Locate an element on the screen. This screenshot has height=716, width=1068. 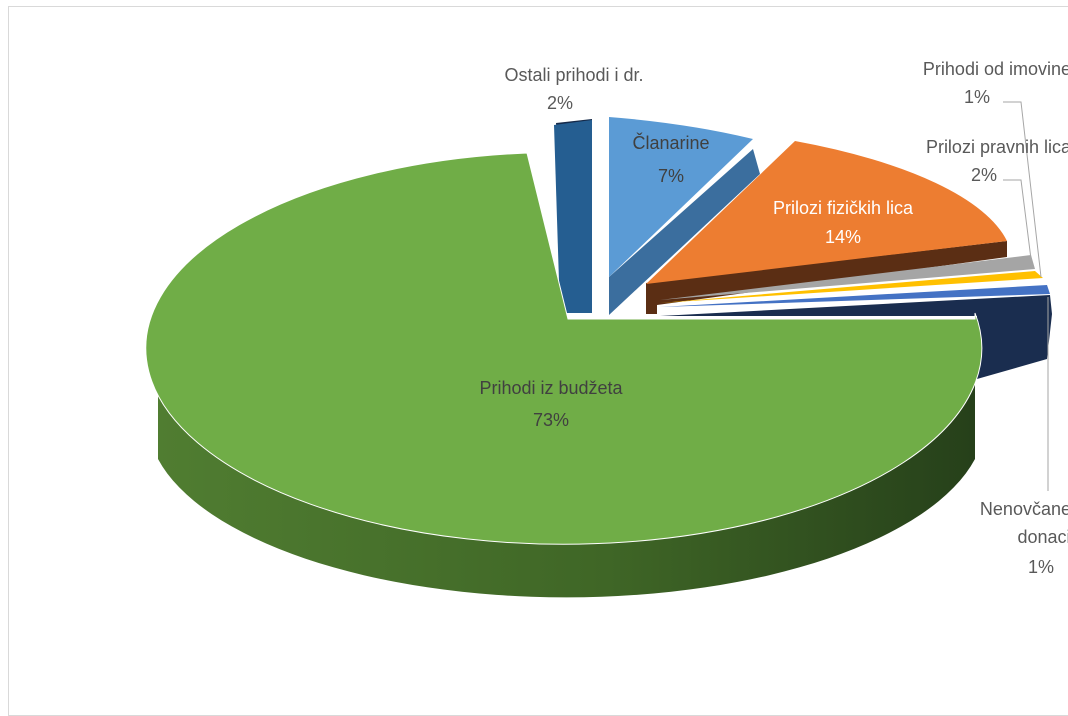
label-clanarine-name: Članarine is located at coordinates (670, 142).